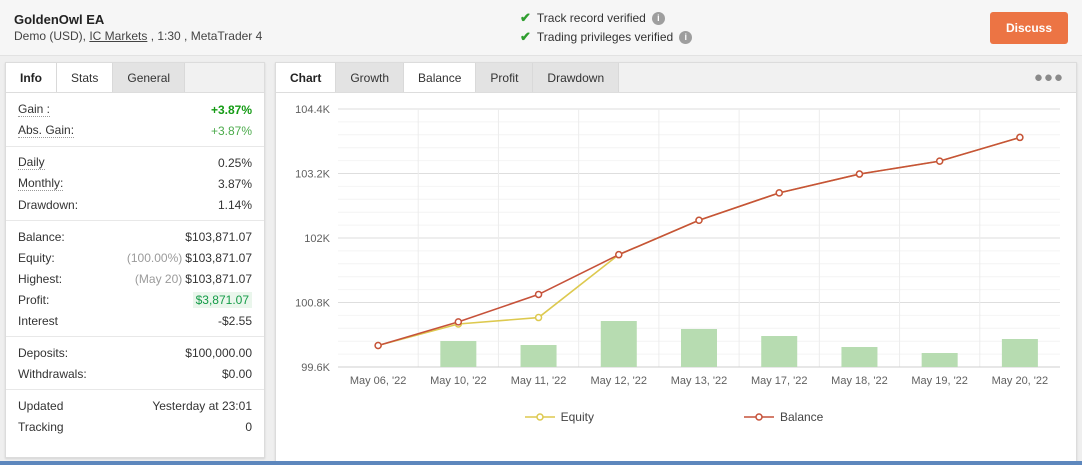 The width and height of the screenshot is (1082, 465). What do you see at coordinates (135, 373) in the screenshot?
I see `stat-row-withdrawals: Withdrawals: $0.00` at bounding box center [135, 373].